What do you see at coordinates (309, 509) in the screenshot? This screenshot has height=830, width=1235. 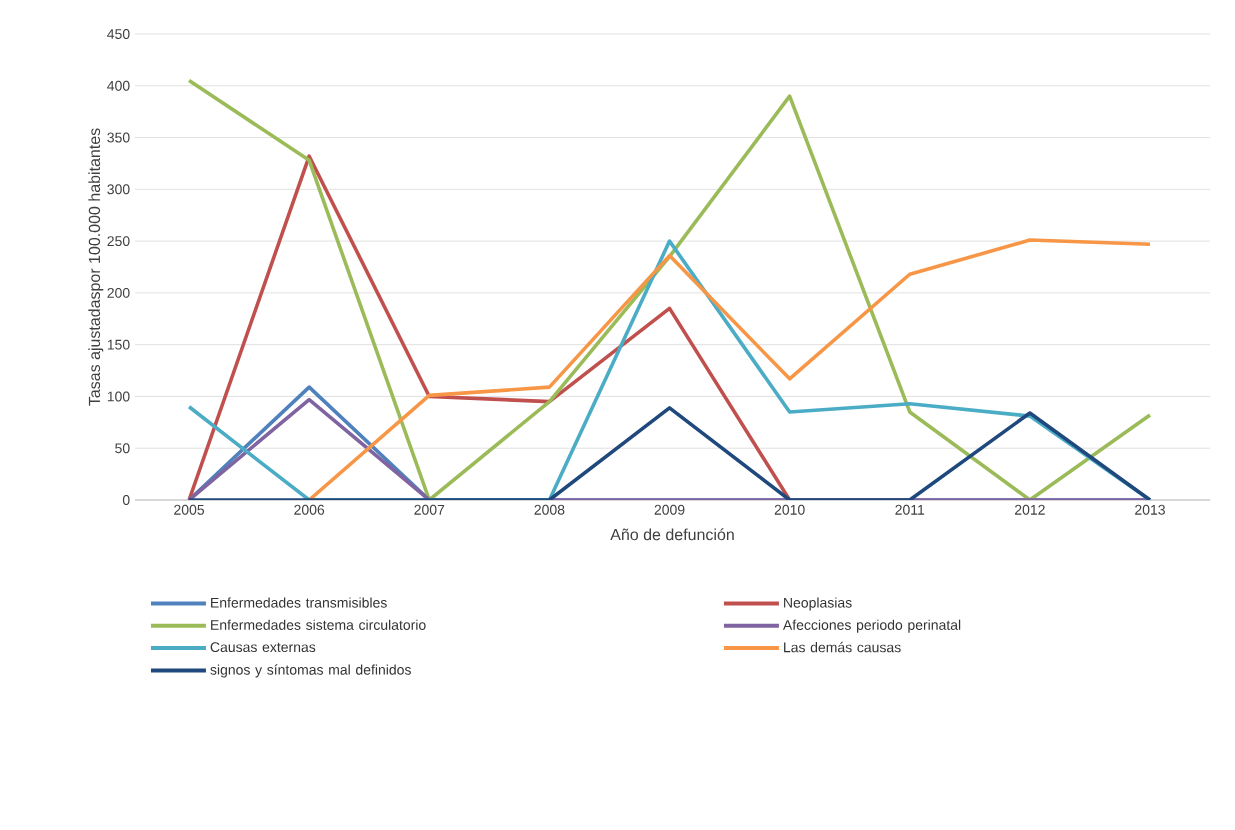 I see `x-tick-label: 2006` at bounding box center [309, 509].